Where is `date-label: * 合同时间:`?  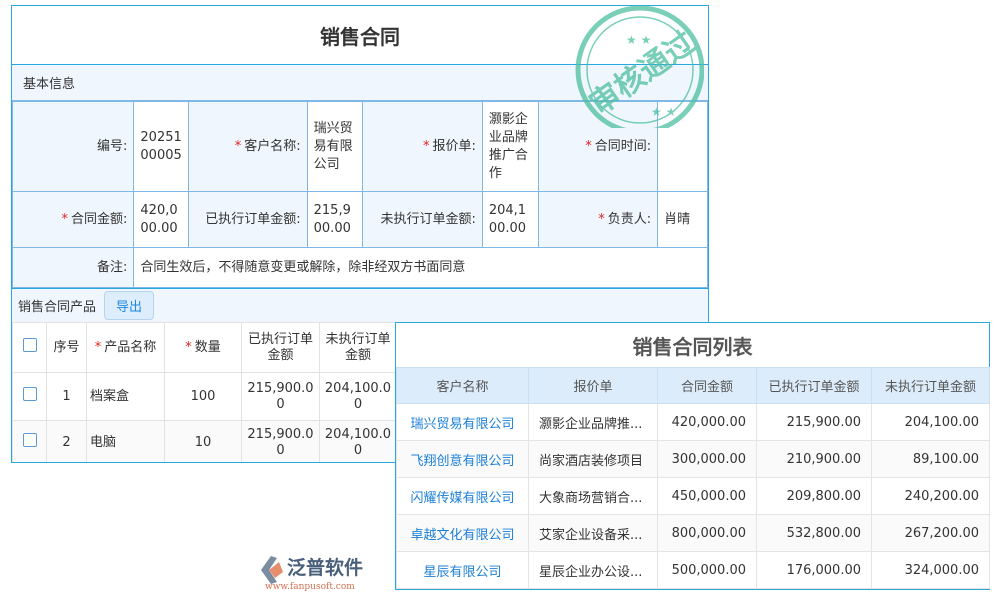 date-label: * 合同时间: is located at coordinates (598, 146).